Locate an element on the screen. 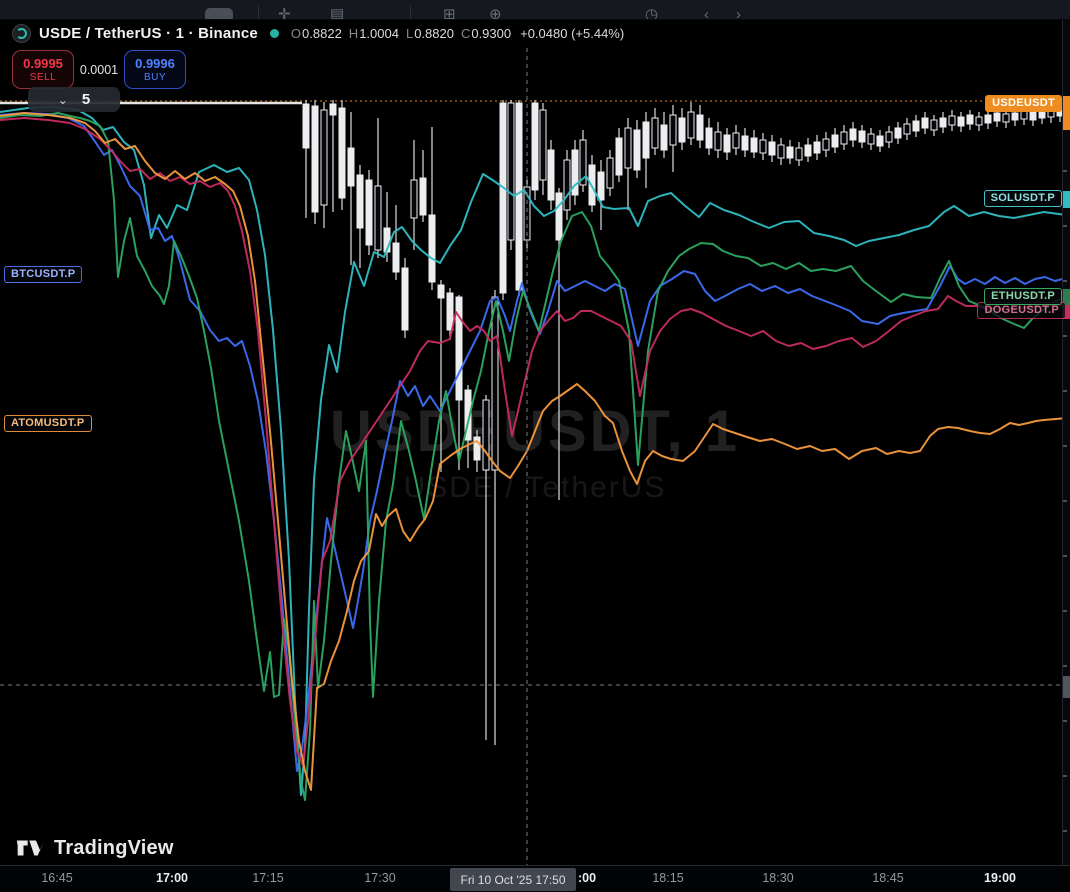  time-axis-tick: 18:30 is located at coordinates (778, 878).